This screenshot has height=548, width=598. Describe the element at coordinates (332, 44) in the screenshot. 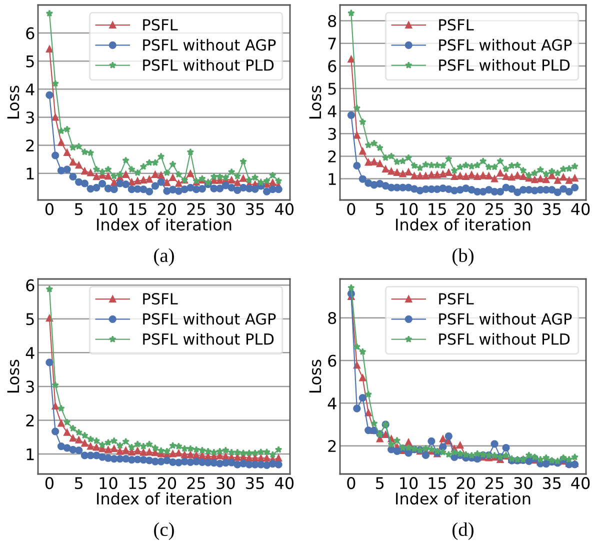

I see `y-tick-label: 7` at that location.